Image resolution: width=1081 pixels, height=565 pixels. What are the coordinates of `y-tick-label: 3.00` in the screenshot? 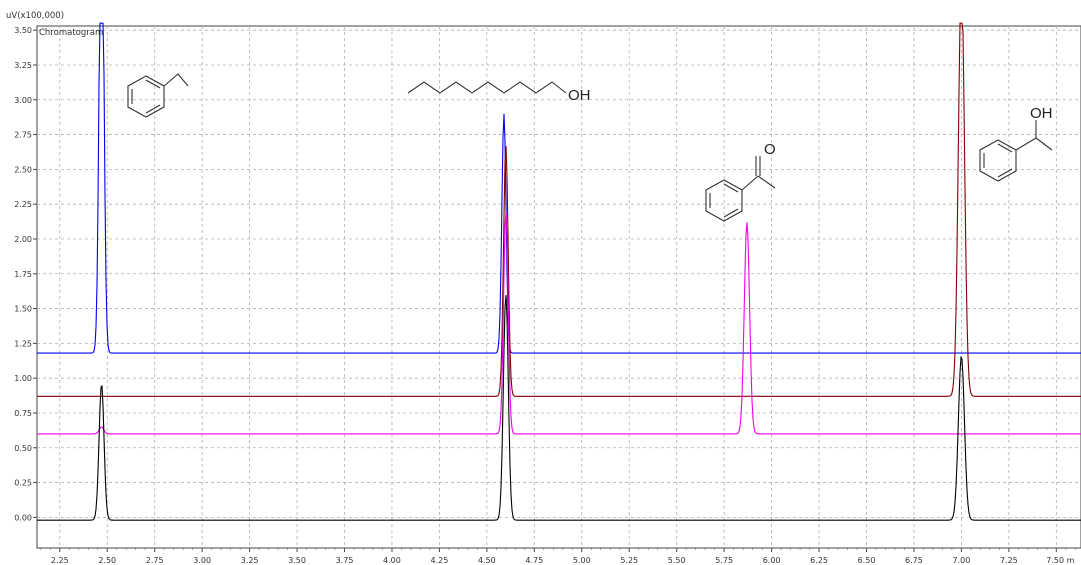 It's located at (23, 100).